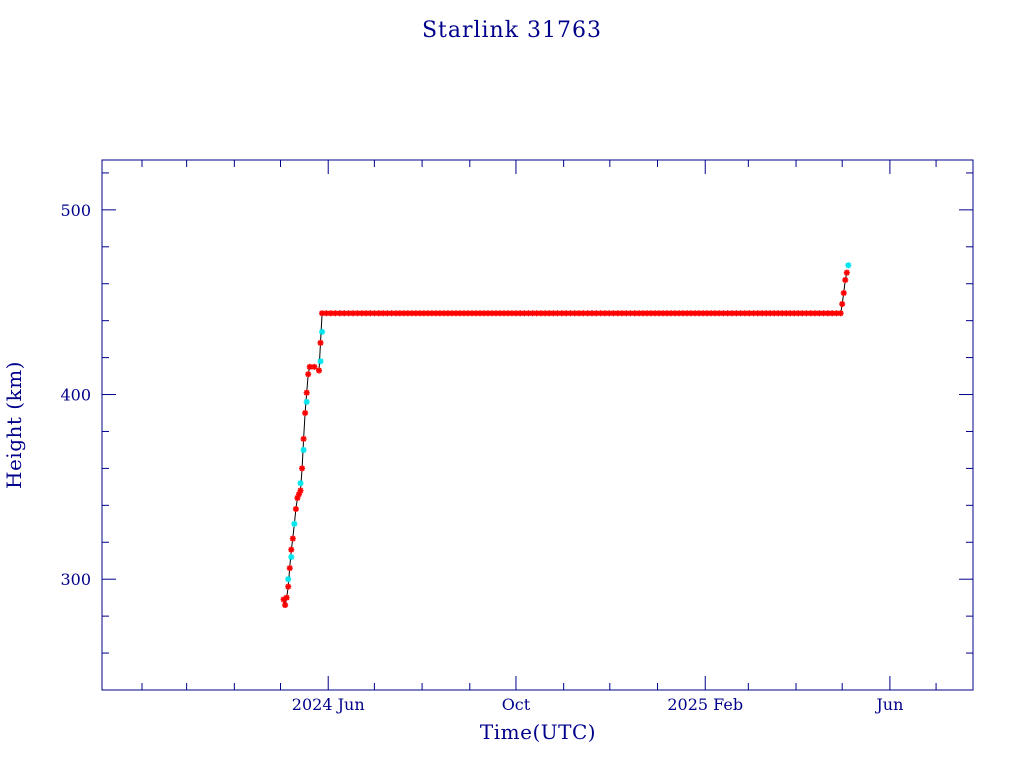 The height and width of the screenshot is (768, 1024). Describe the element at coordinates (14, 425) in the screenshot. I see `y-axis-label: Height (km)` at that location.